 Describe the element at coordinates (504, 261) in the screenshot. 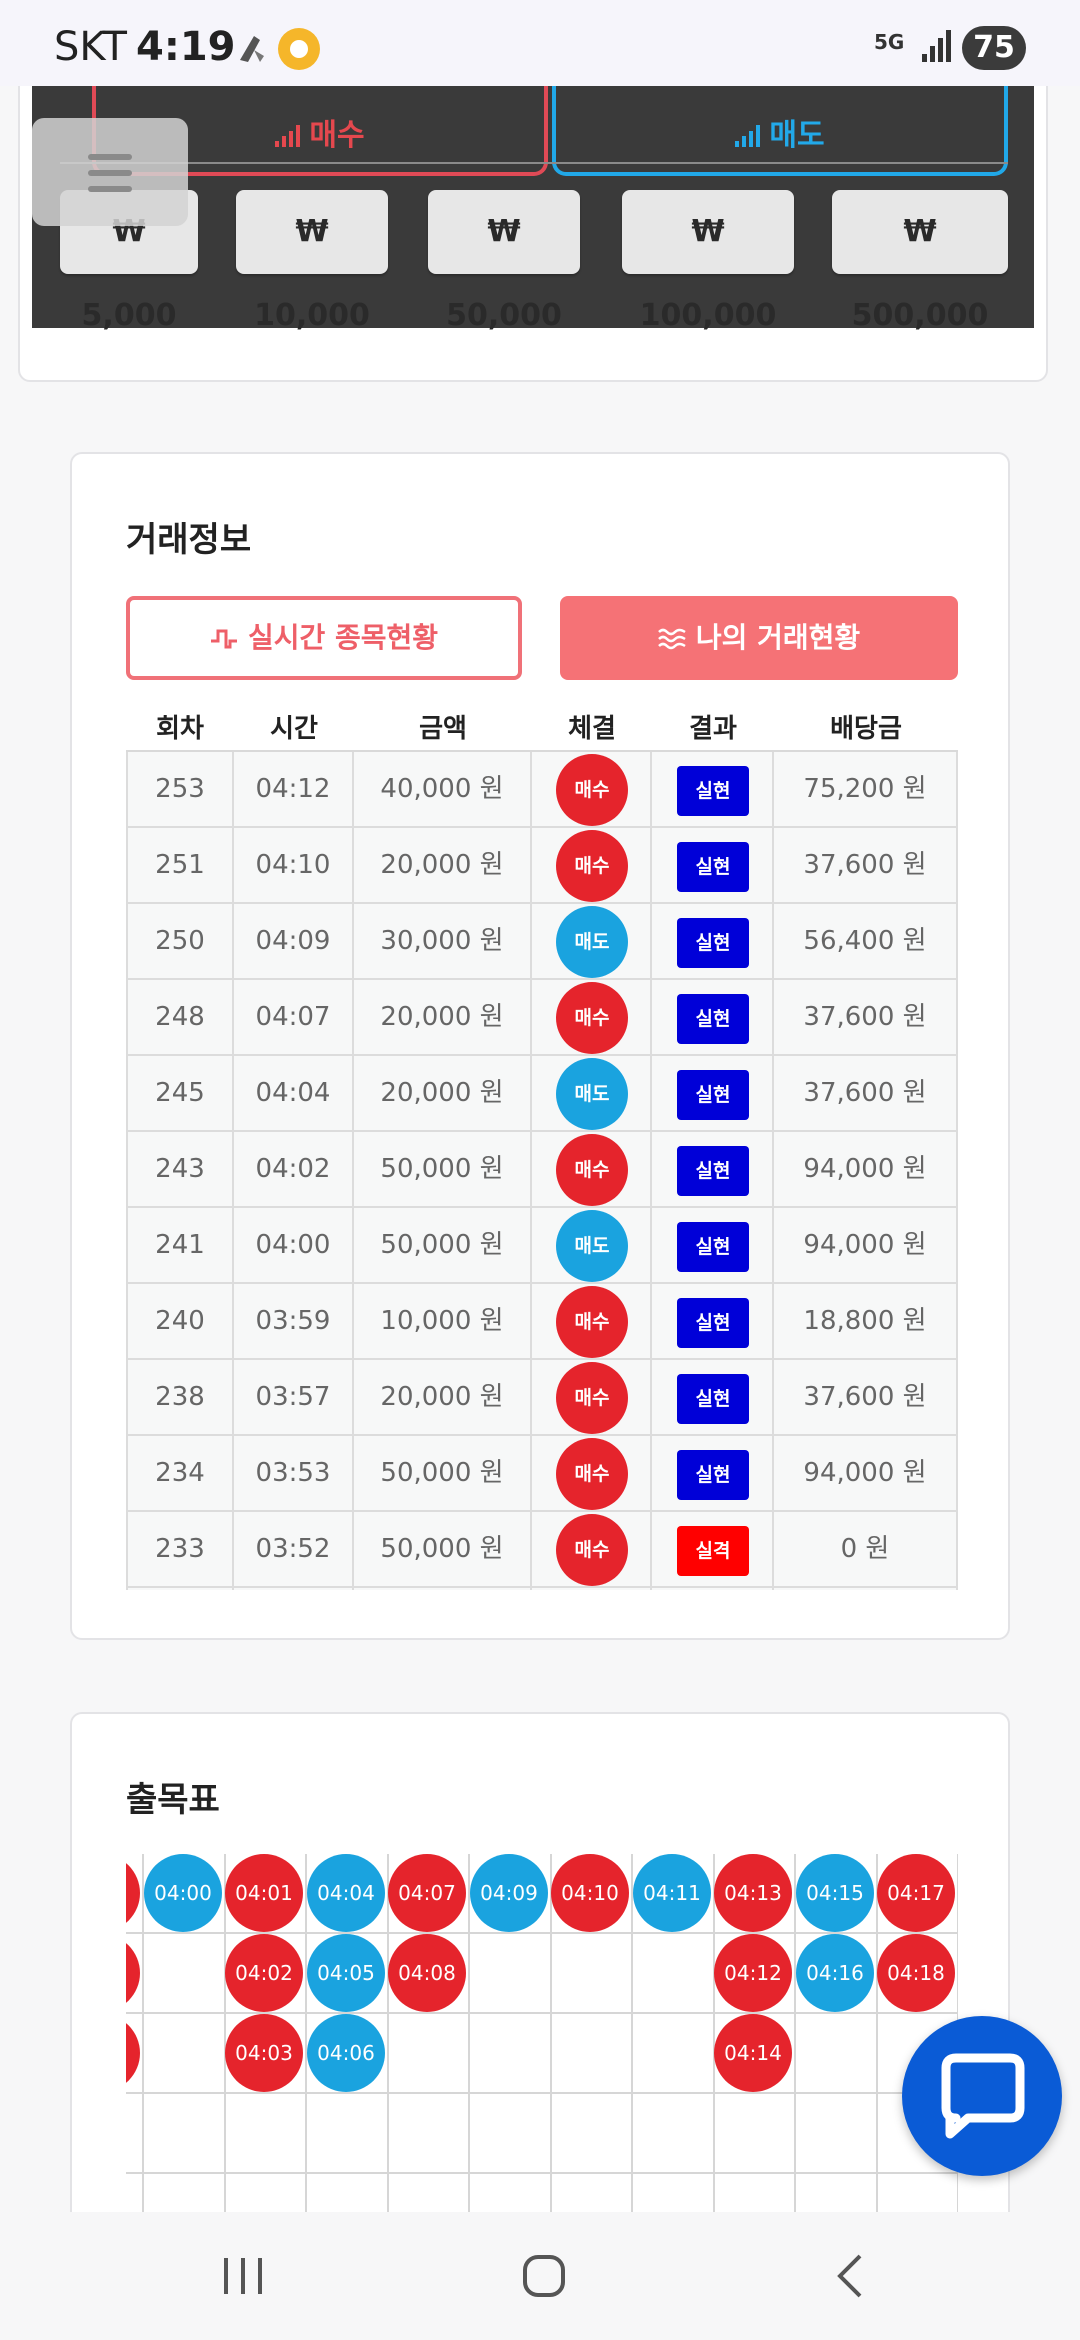

I see `amount-button-50000: ₩ 50,000` at that location.